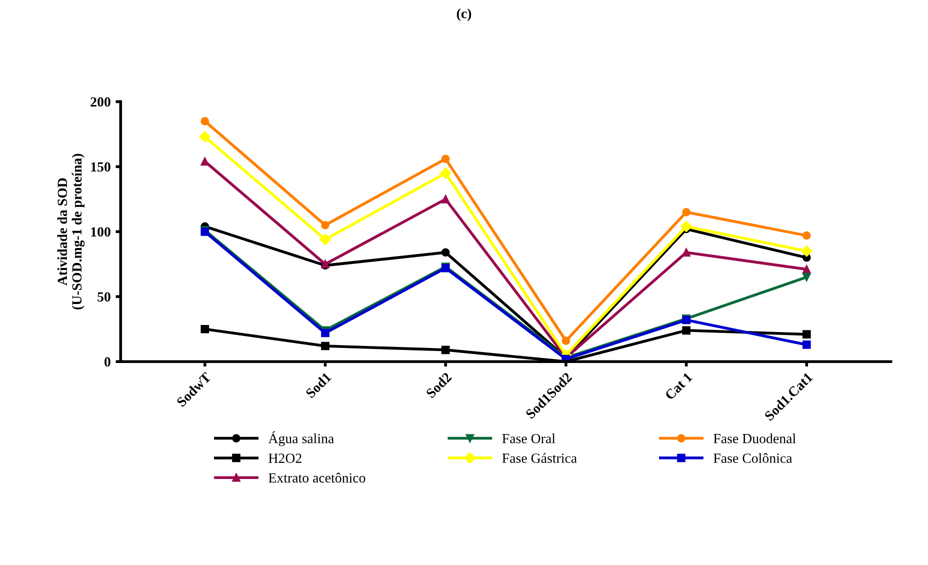 This screenshot has height=565, width=928. I want to click on legend-label: Fase Duodenal, so click(755, 439).